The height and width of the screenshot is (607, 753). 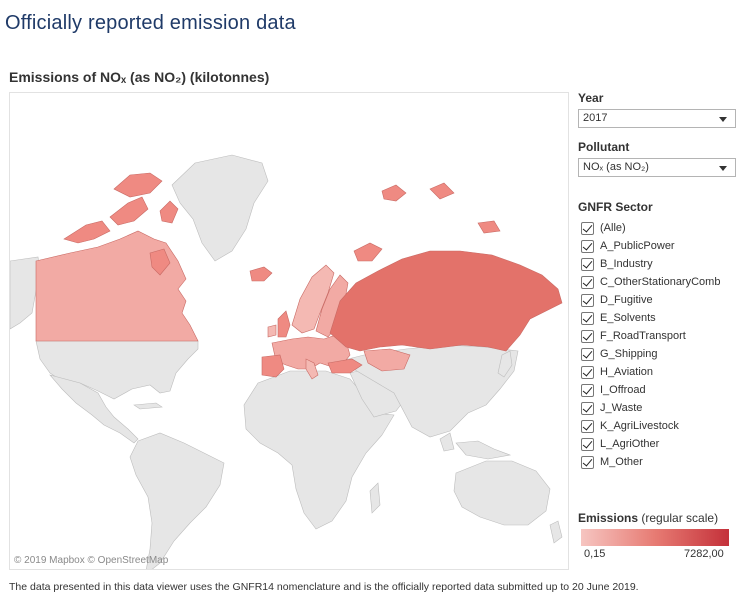 I want to click on usa, so click(x=117, y=370).